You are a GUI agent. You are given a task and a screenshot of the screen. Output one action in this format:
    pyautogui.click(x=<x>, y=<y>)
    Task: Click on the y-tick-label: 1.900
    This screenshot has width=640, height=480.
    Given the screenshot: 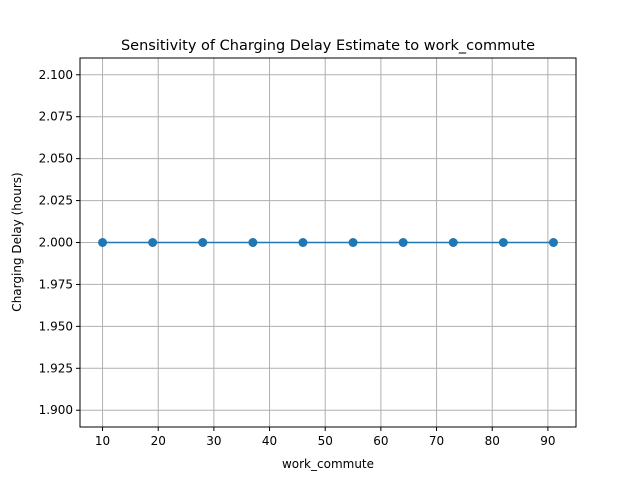 What is the action you would take?
    pyautogui.click(x=56, y=410)
    